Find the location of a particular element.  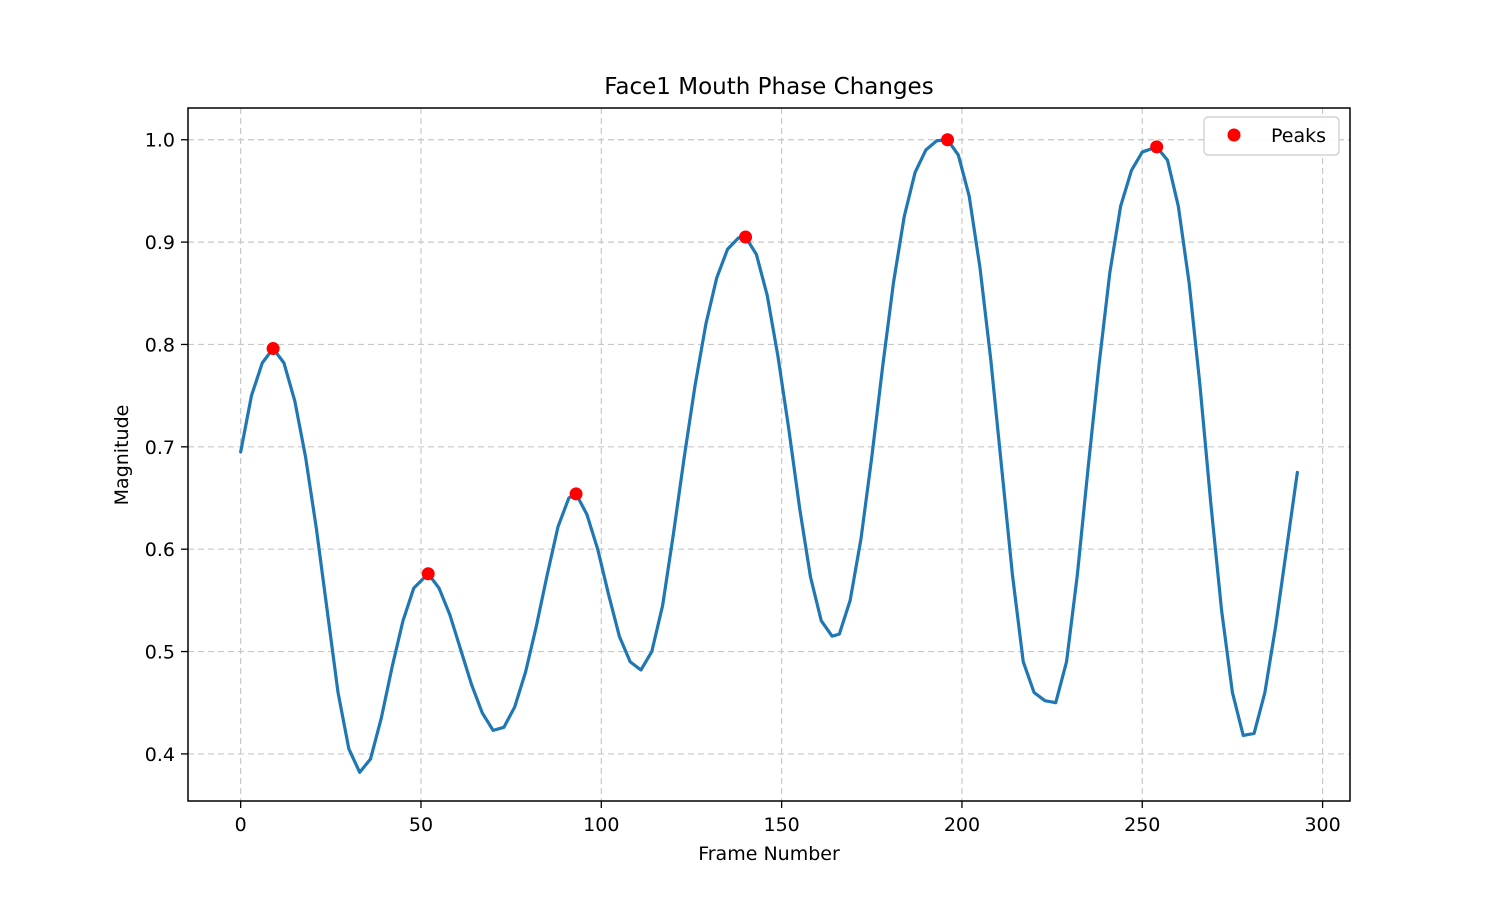

y-tick-label: 0.6 is located at coordinates (160, 550).